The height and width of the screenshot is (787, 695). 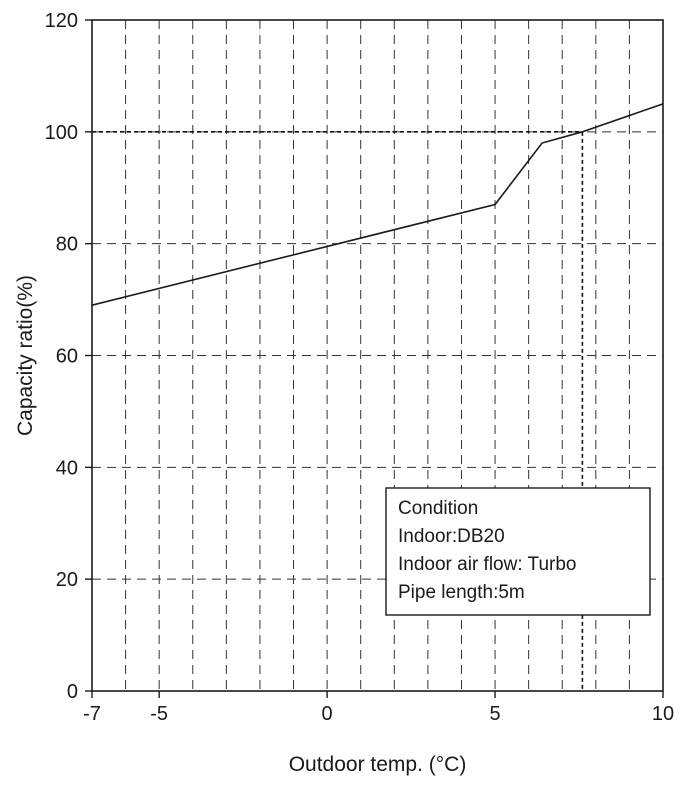 What do you see at coordinates (378, 708) in the screenshot?
I see `x-tick-labels: -7 -5 0 5 10` at bounding box center [378, 708].